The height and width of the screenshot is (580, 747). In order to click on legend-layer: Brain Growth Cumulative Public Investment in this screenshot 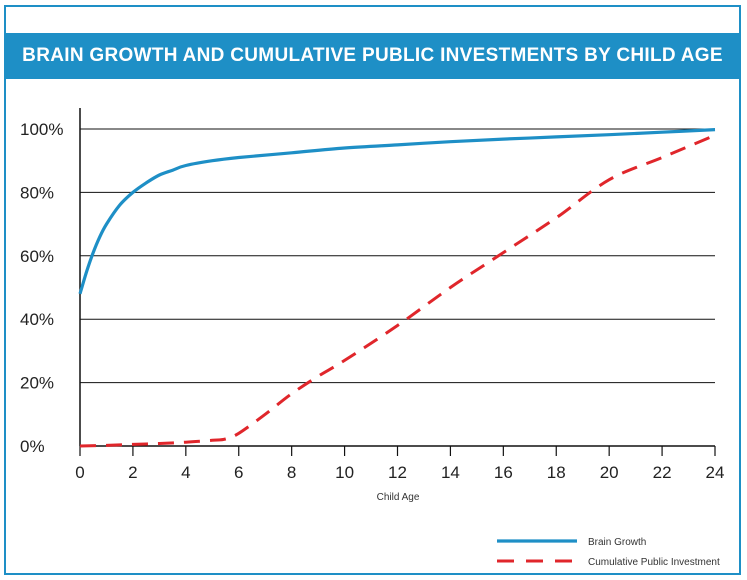, I will do `click(608, 552)`.